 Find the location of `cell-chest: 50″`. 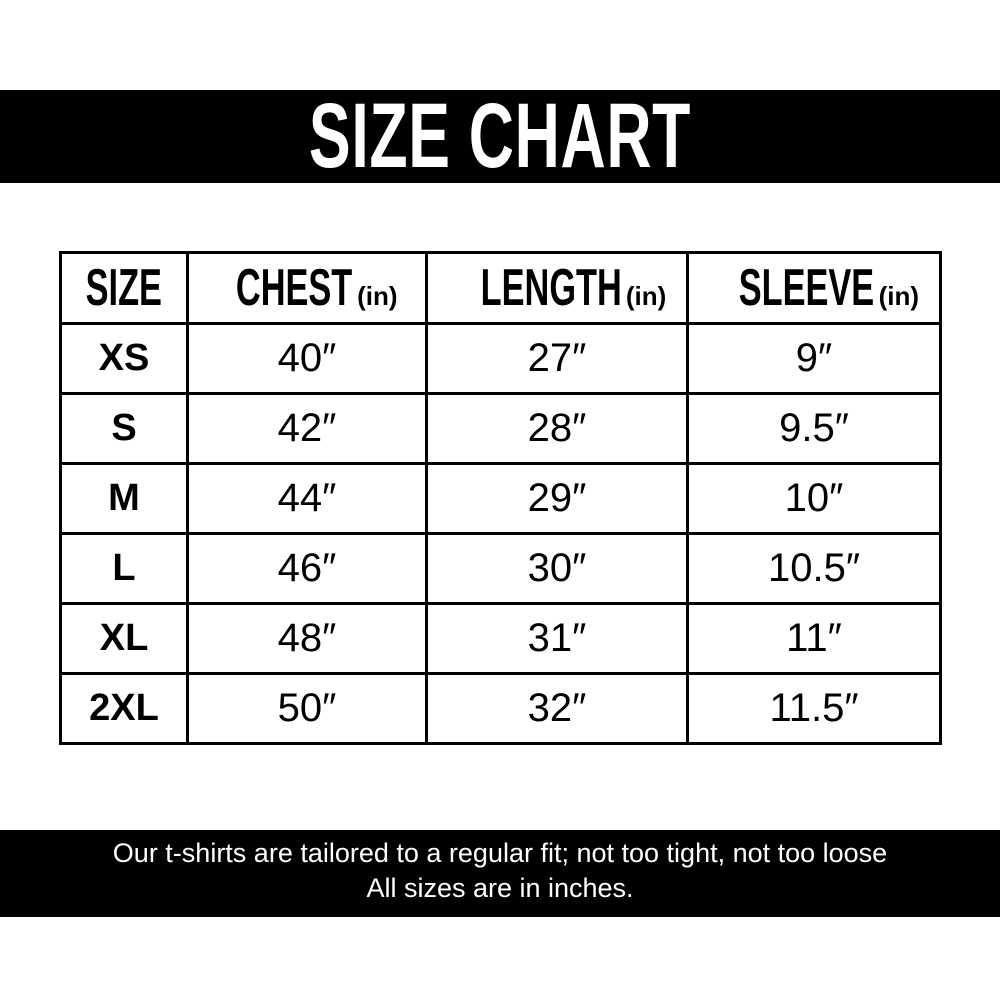

cell-chest: 50″ is located at coordinates (307, 708).